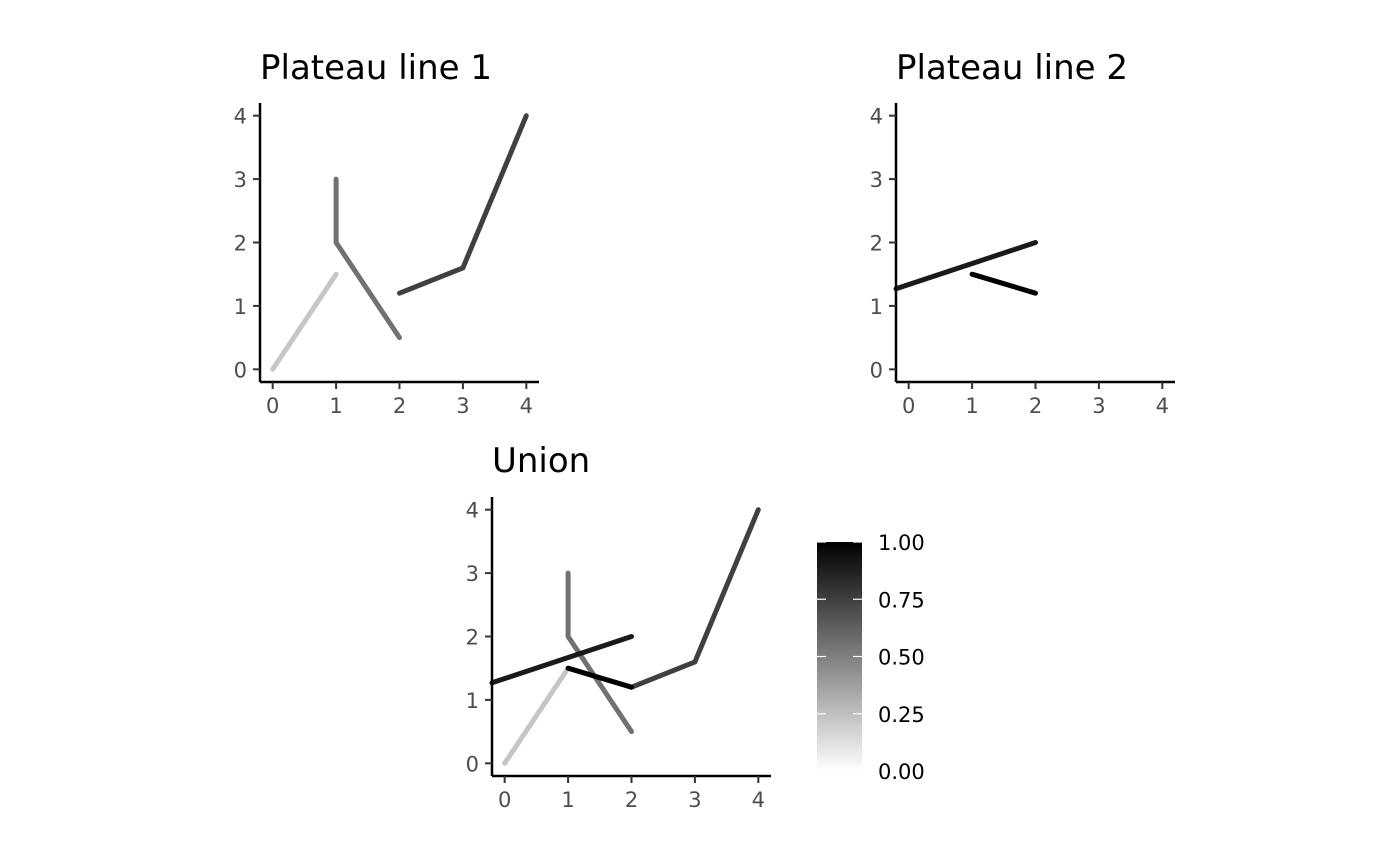 Image resolution: width=1400 pixels, height=866 pixels. I want to click on colorbar-label: 1.00, so click(901, 543).